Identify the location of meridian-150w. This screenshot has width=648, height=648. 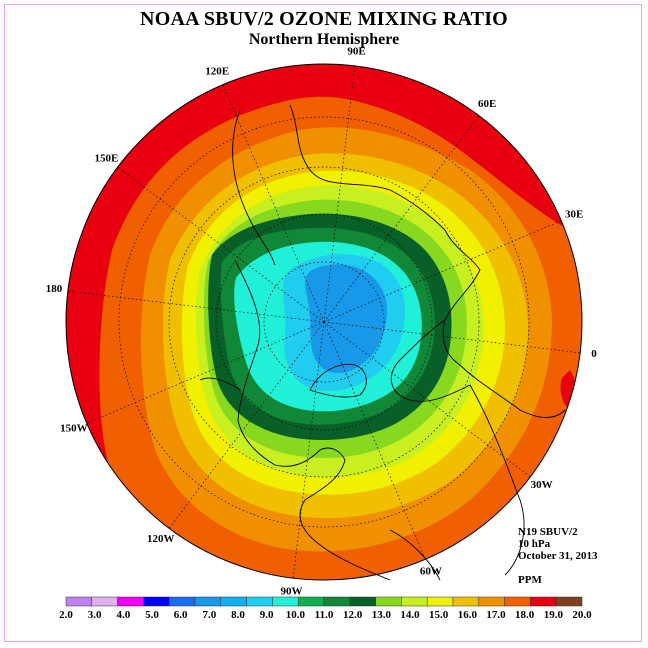
(205, 372).